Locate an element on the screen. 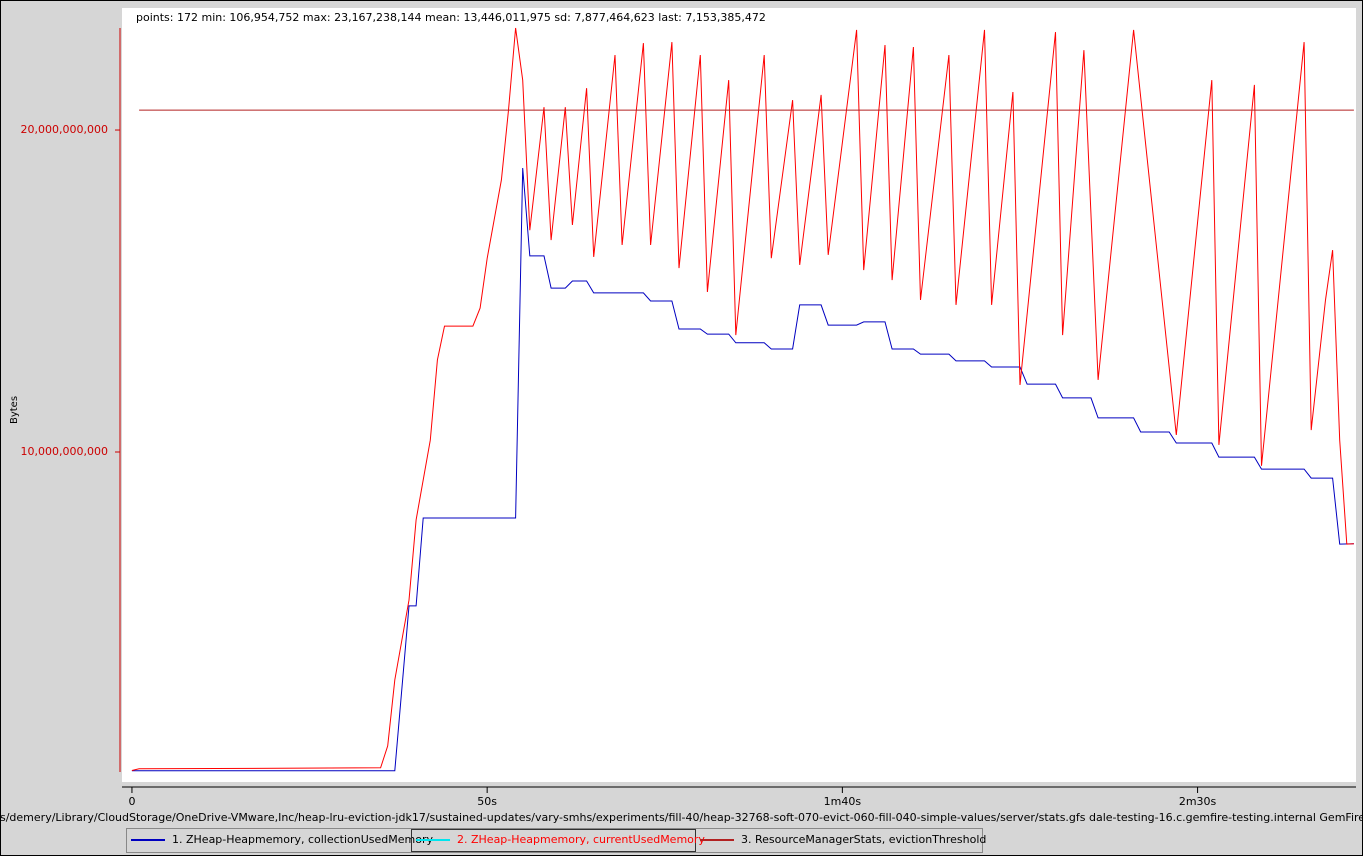 This screenshot has width=1363, height=856. x-tick-label: 1m40s is located at coordinates (843, 801).